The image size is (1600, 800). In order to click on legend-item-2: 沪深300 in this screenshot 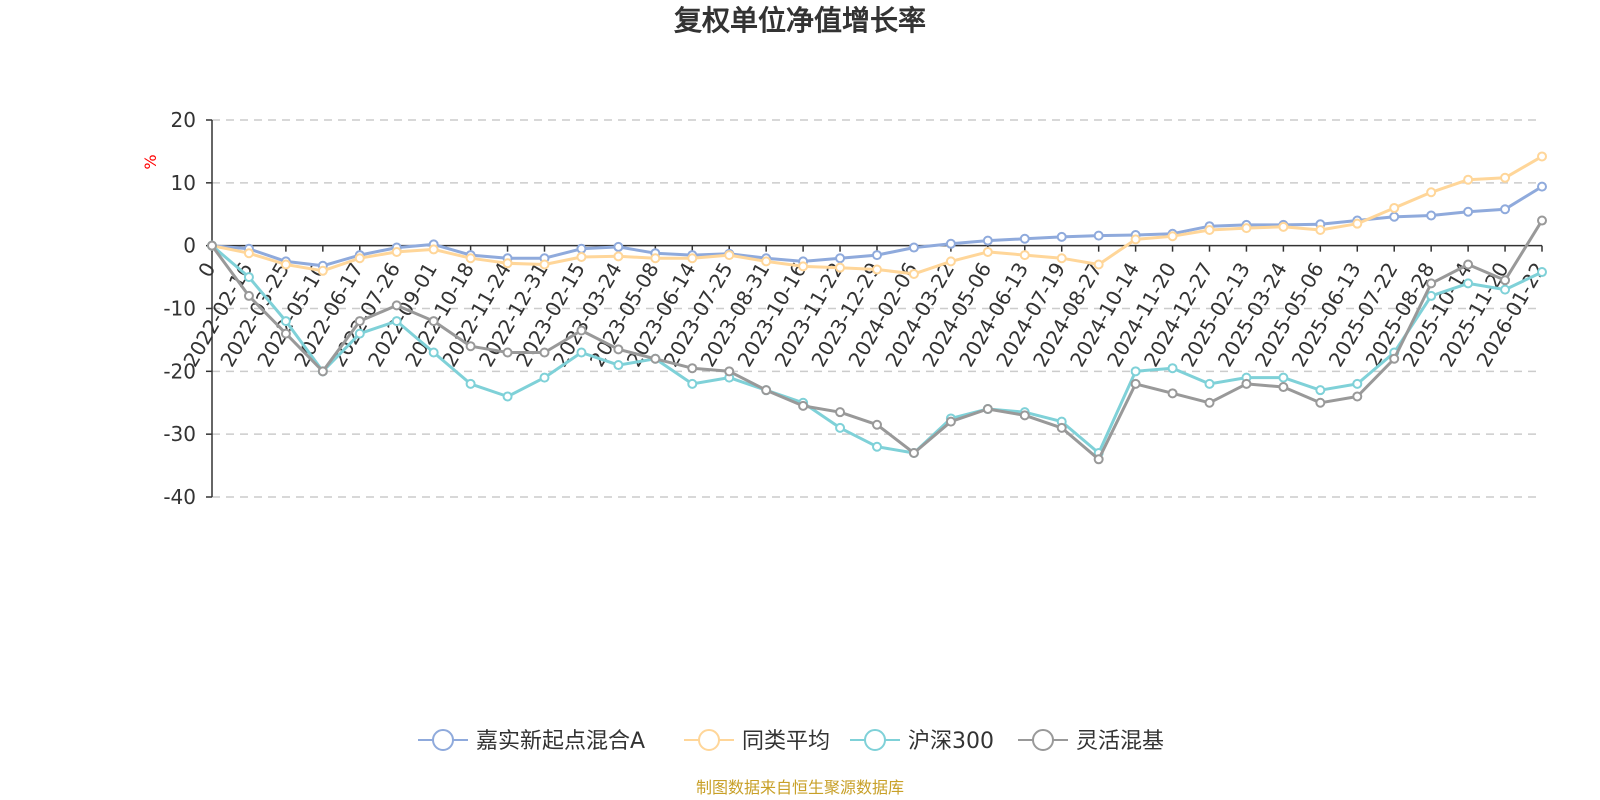, I will do `click(922, 741)`.